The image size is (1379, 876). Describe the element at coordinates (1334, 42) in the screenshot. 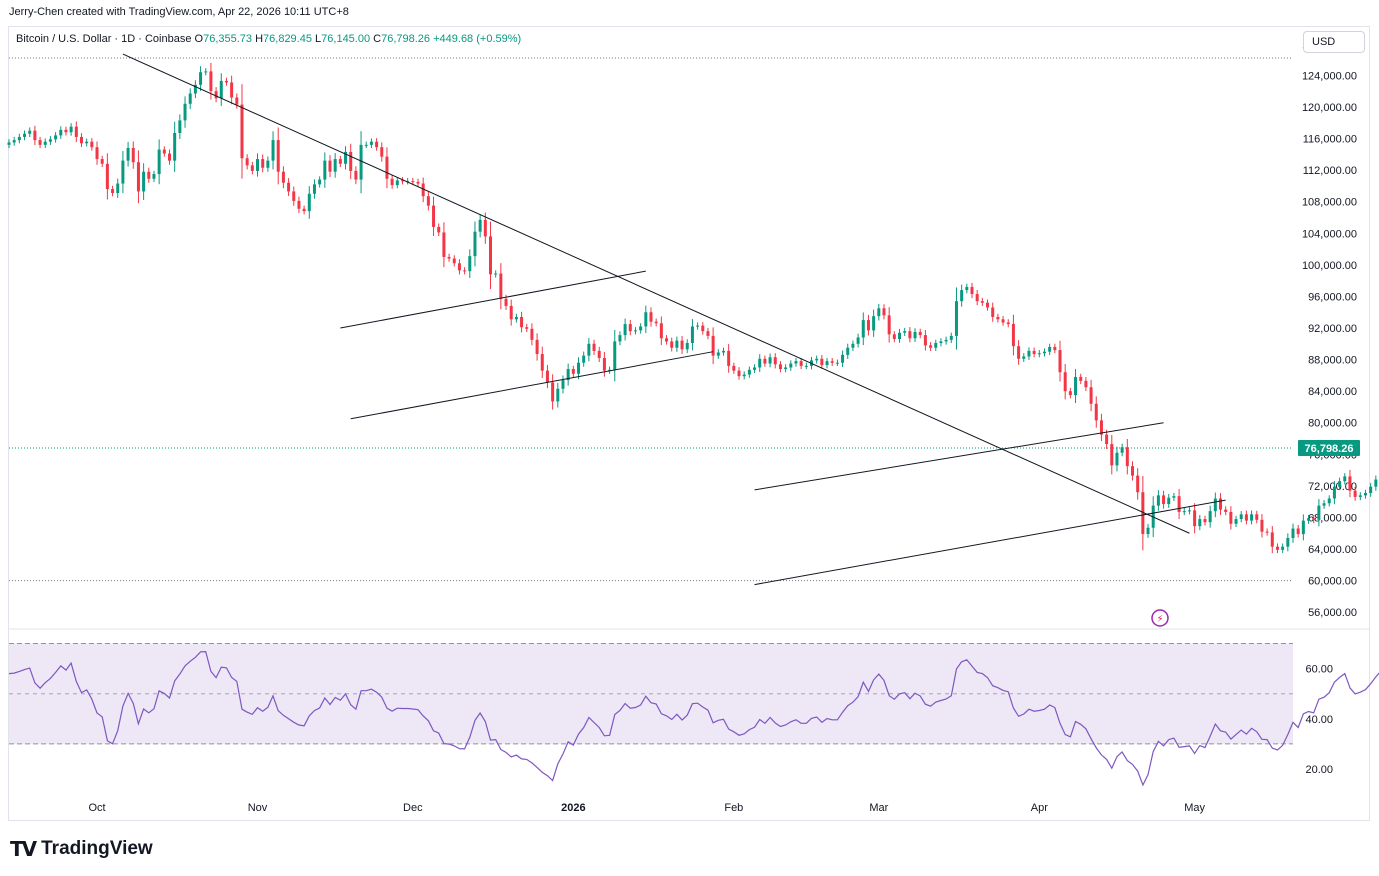

I see `currency-selector: USD` at that location.